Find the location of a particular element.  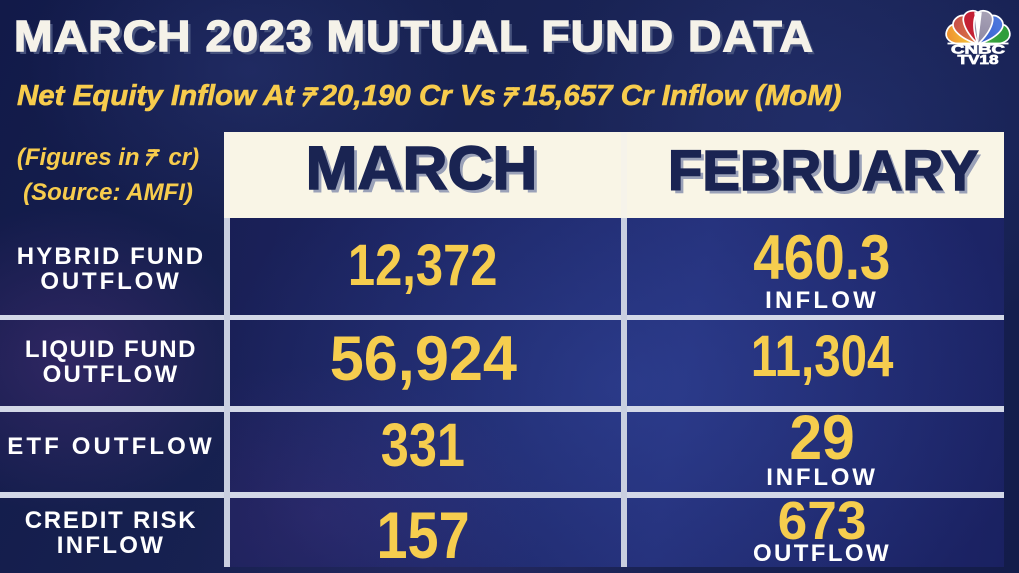

svg-text: CNBC is located at coordinates (978, 50).